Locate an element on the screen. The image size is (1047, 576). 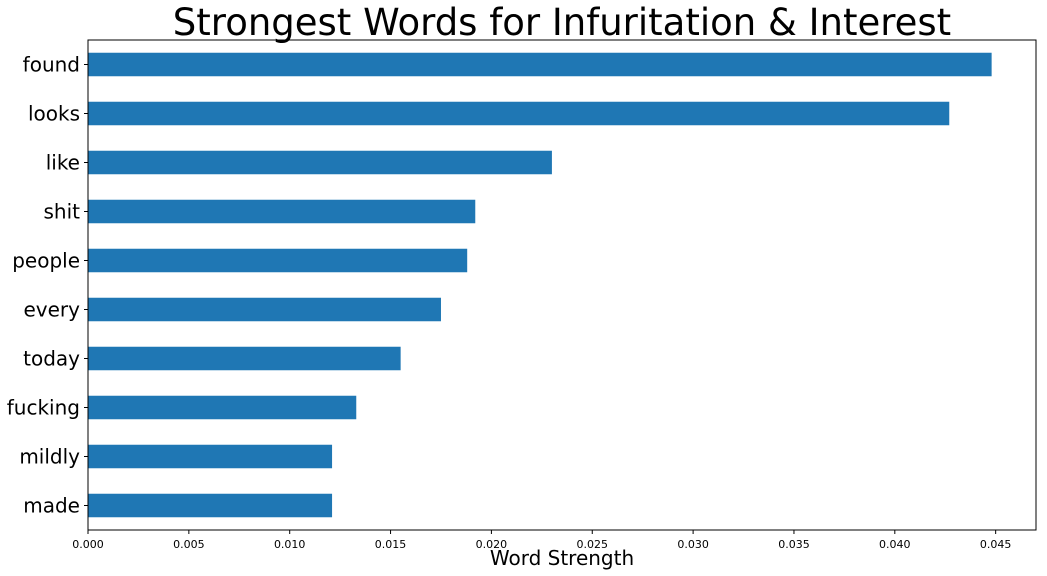
x-tick-label: 0.045 is located at coordinates (996, 544).